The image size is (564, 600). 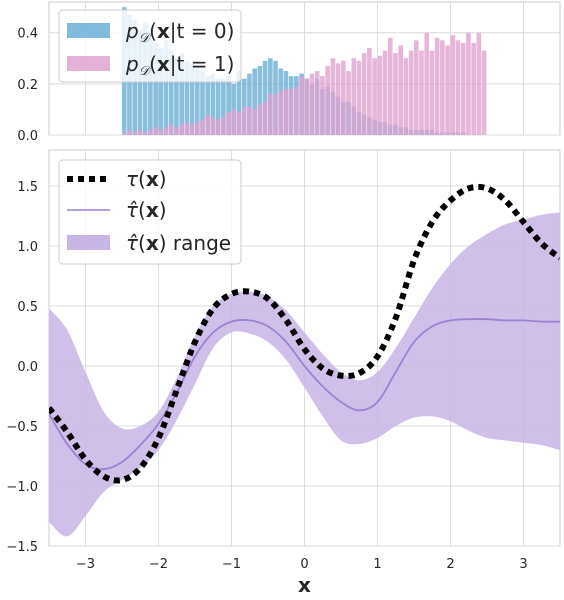 I want to click on legend-swatch-tau-hat-range, so click(x=88, y=242).